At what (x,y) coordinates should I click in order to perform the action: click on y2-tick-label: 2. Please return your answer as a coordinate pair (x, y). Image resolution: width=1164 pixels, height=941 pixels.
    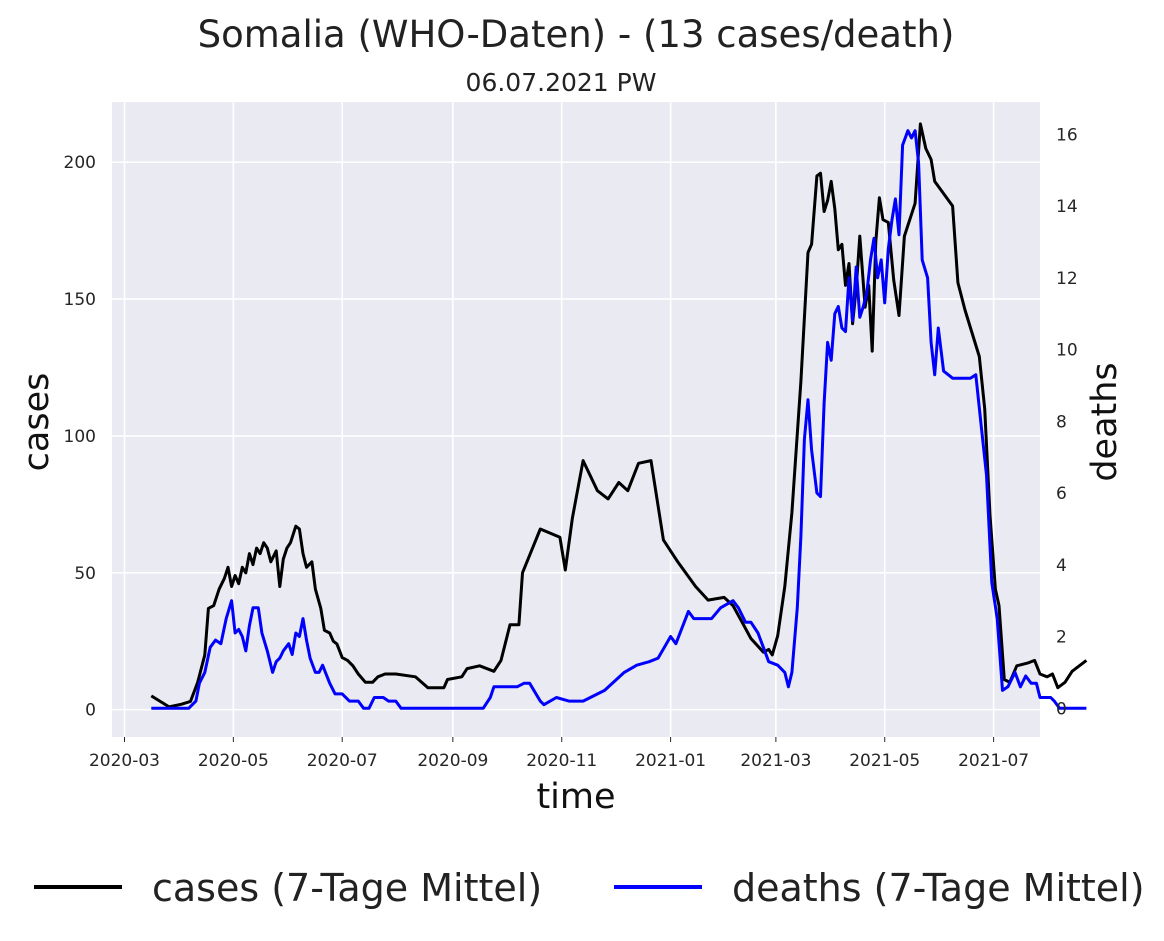
    Looking at the image, I should click on (1061, 638).